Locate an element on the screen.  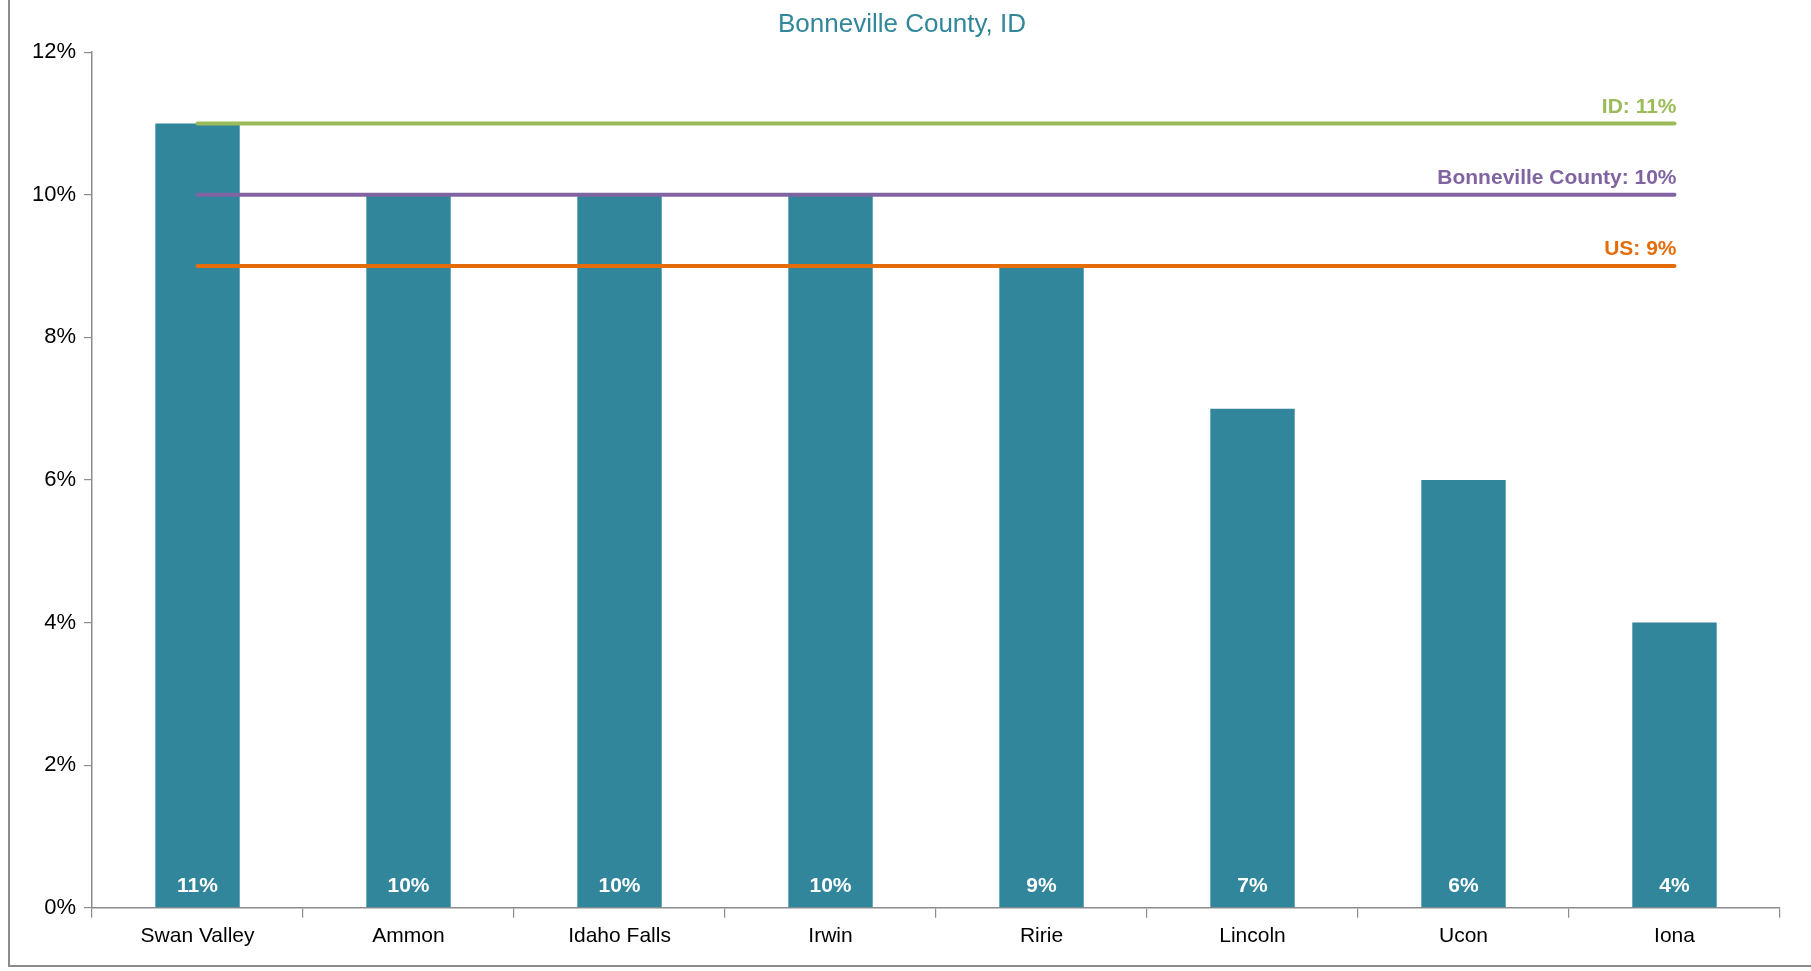
data-label: 4% is located at coordinates (1674, 885).